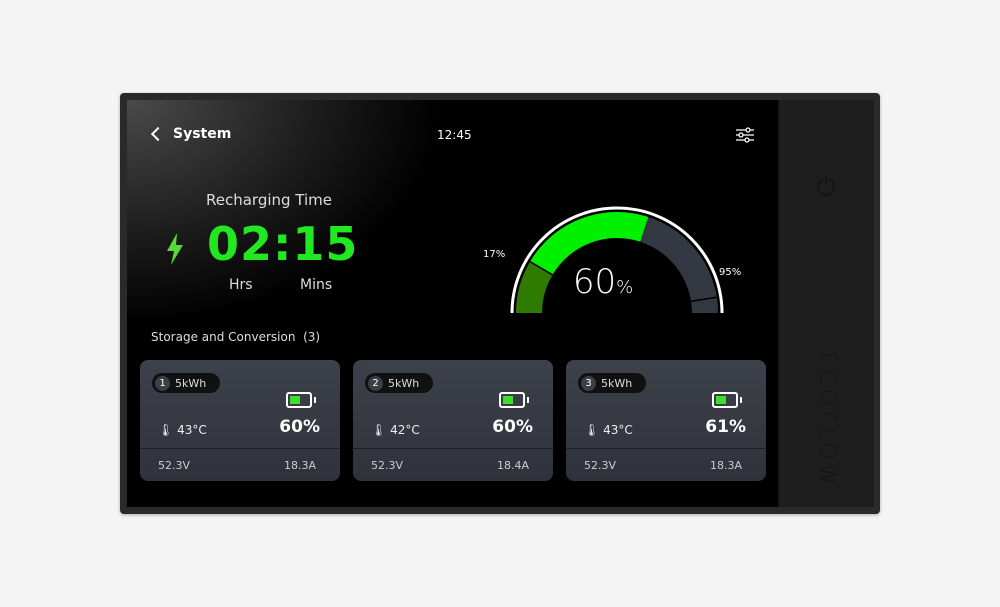  I want to click on recharging-time-value: 02:15, so click(283, 244).